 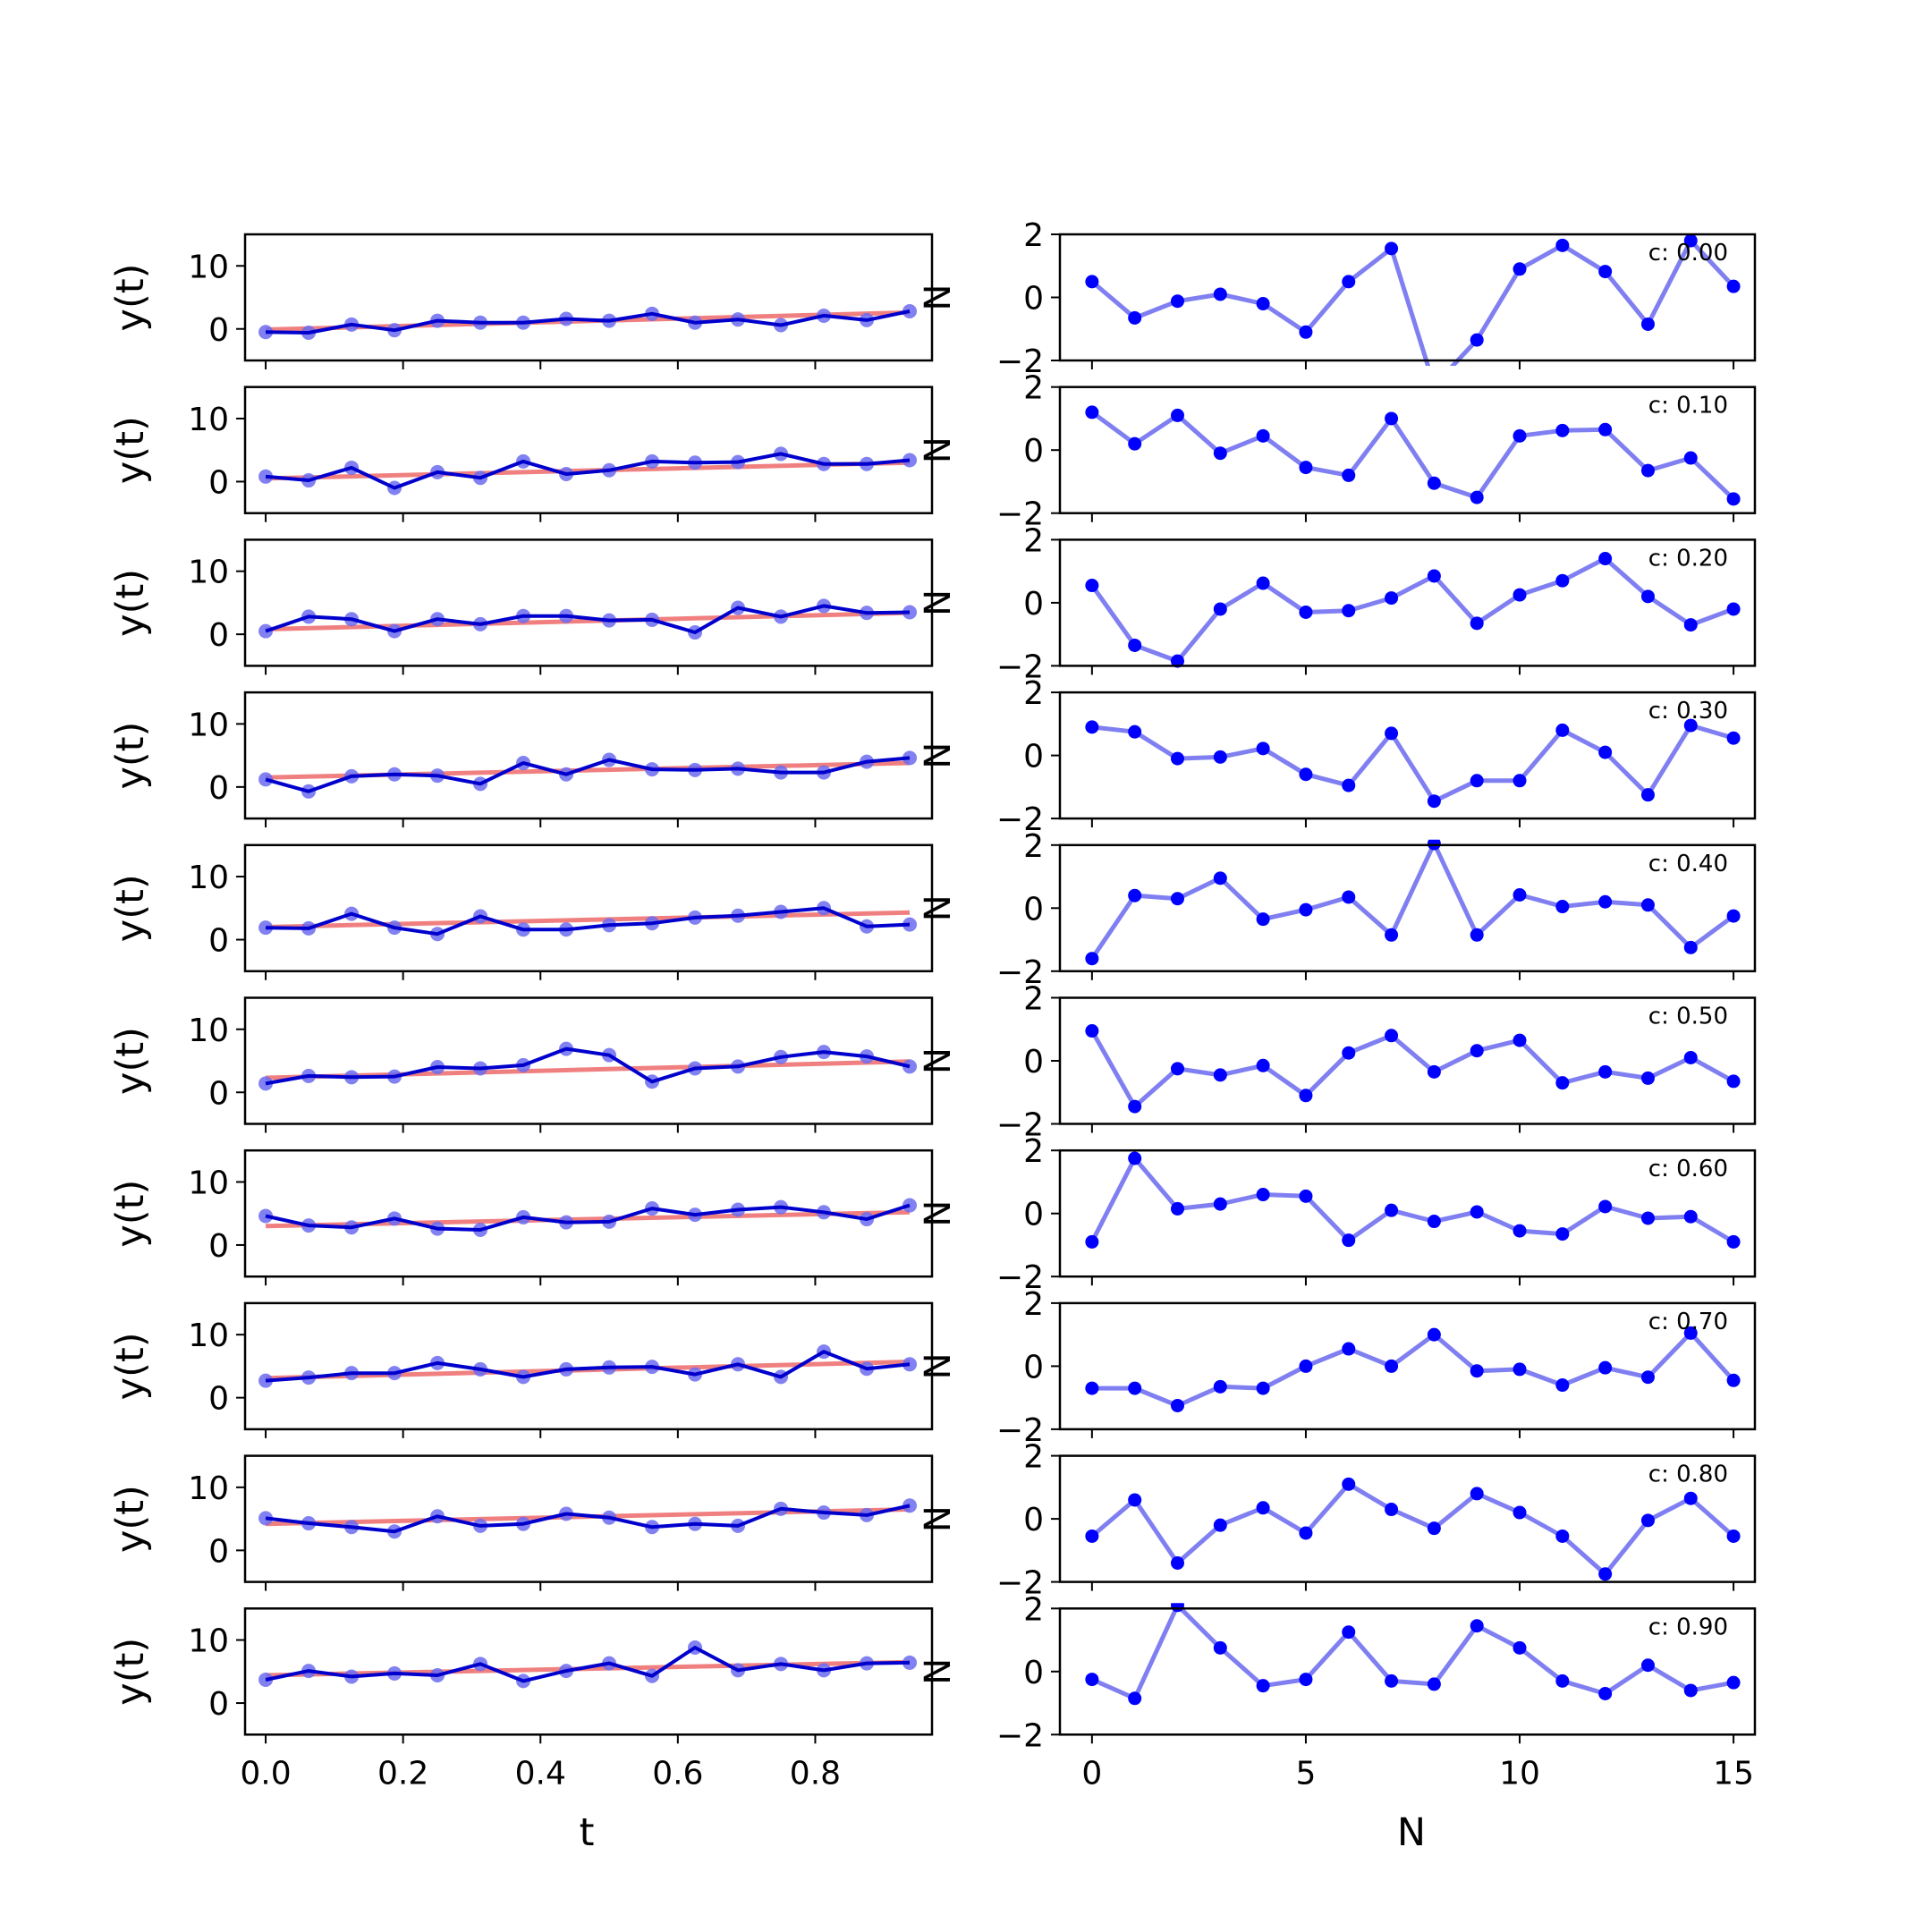 I want to click on coefficient-label-9: c: 0.90, so click(x=1688, y=1627).